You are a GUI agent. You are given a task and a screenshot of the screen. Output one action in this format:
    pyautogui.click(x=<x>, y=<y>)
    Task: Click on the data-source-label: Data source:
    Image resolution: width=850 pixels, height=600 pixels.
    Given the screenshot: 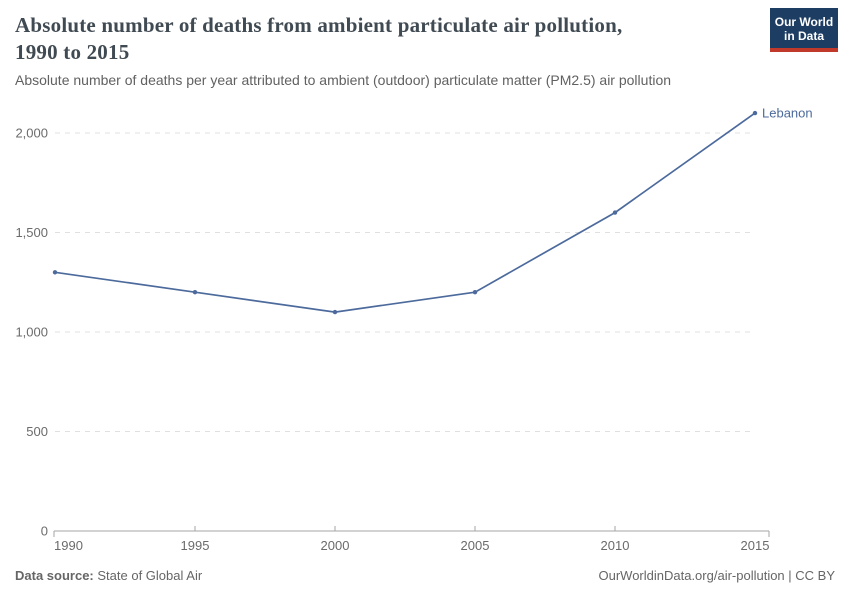 What is the action you would take?
    pyautogui.click(x=54, y=575)
    